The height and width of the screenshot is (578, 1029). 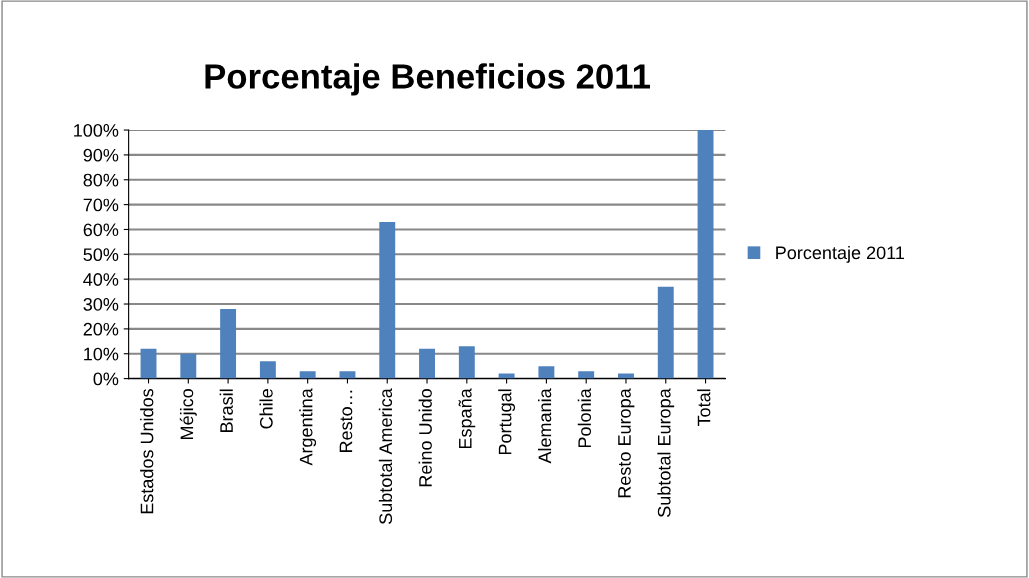 What do you see at coordinates (584, 418) in the screenshot?
I see `x-tick-label: Polonia` at bounding box center [584, 418].